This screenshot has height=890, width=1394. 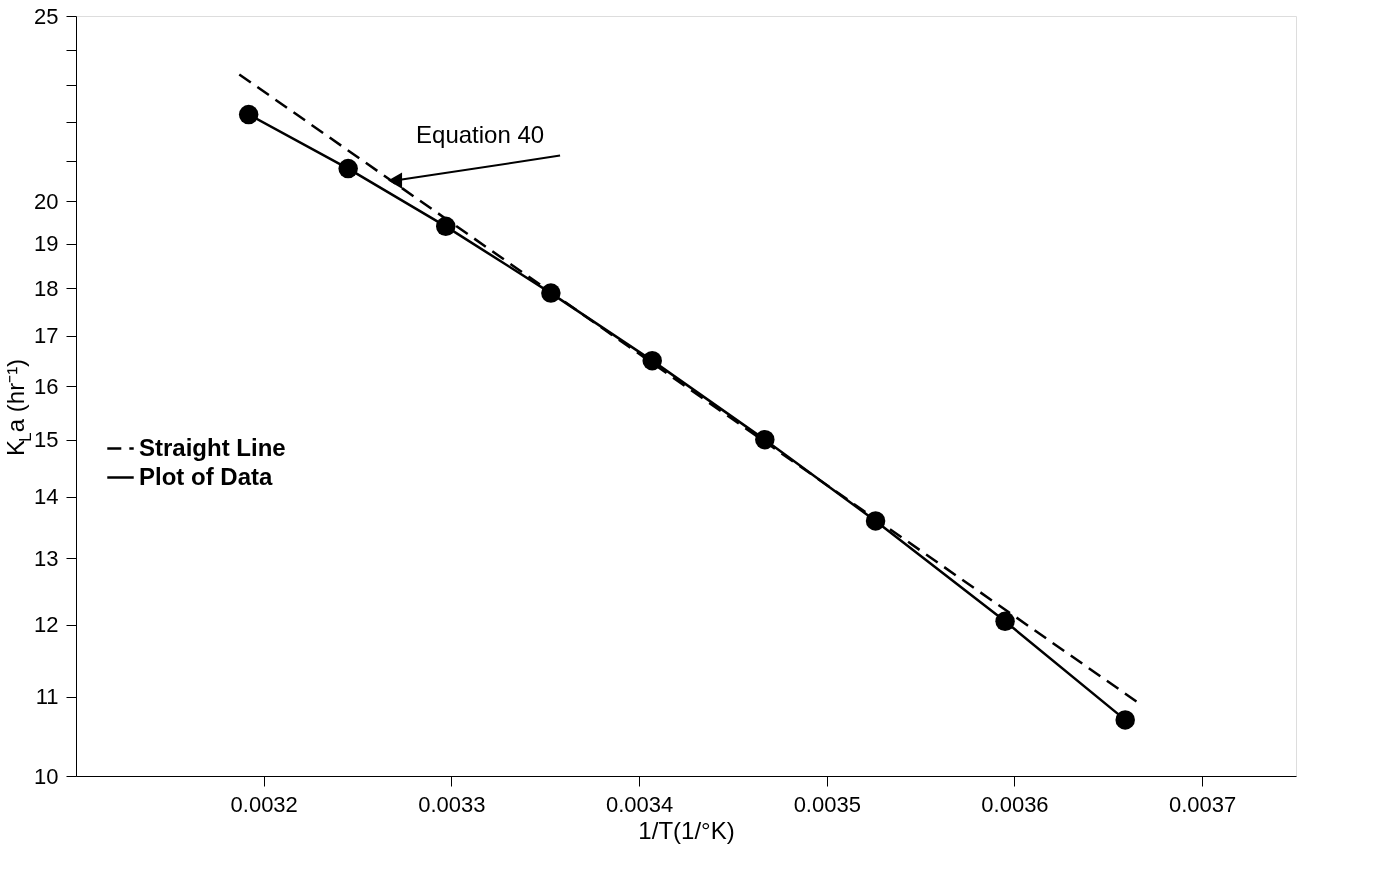 What do you see at coordinates (46, 497) in the screenshot?
I see `y-tick-label: 14` at bounding box center [46, 497].